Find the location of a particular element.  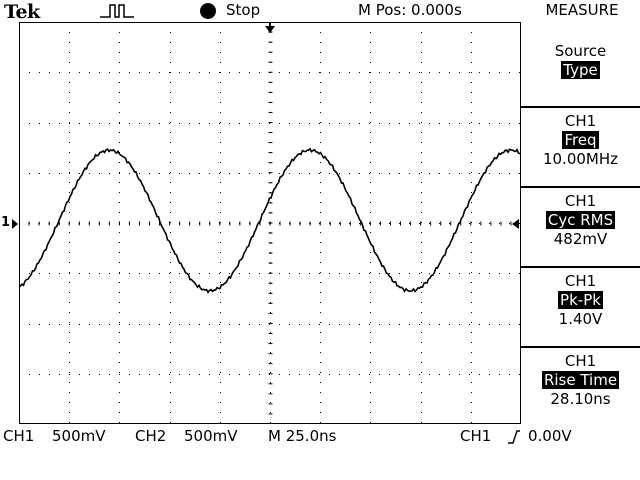

measurement-type: Pk-Pk is located at coordinates (580, 300).